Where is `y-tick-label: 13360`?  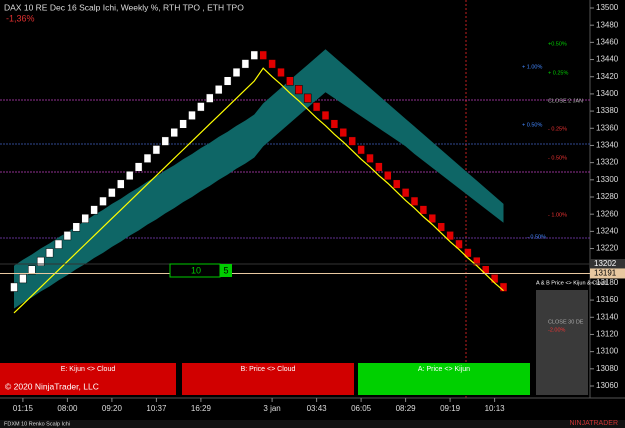
y-tick-label: 13360 is located at coordinates (607, 127).